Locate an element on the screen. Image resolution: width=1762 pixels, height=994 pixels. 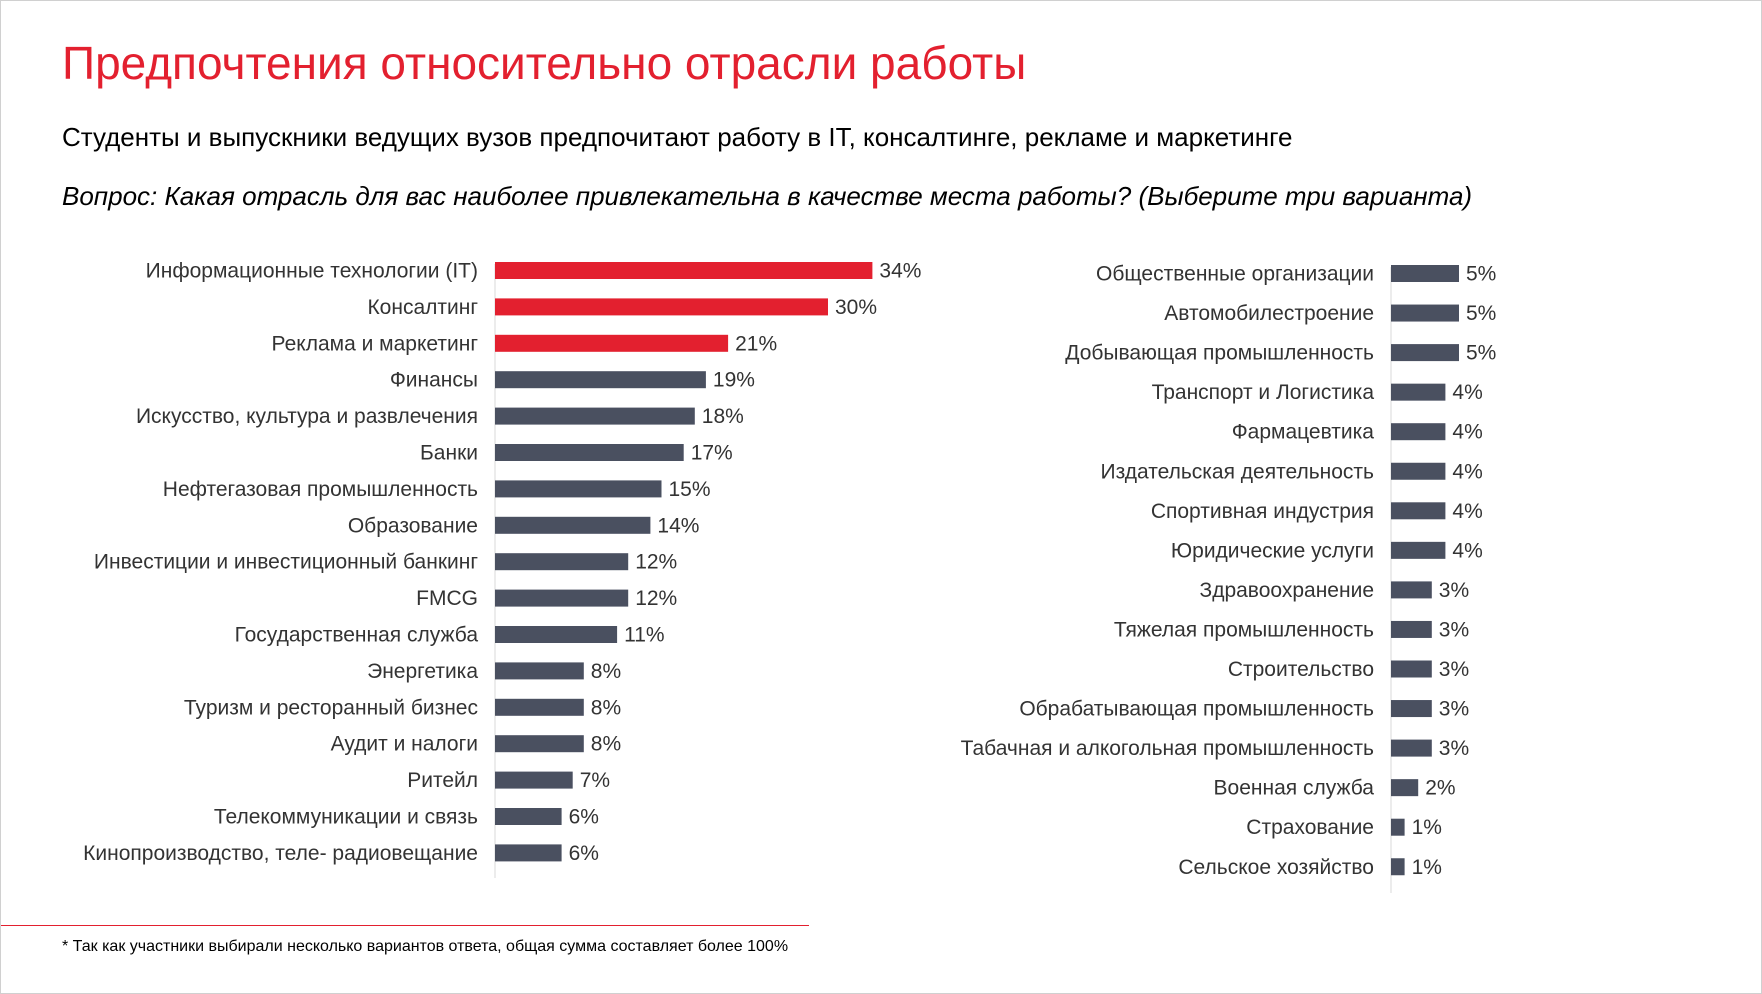
left-category-label: Образование is located at coordinates (413, 525).